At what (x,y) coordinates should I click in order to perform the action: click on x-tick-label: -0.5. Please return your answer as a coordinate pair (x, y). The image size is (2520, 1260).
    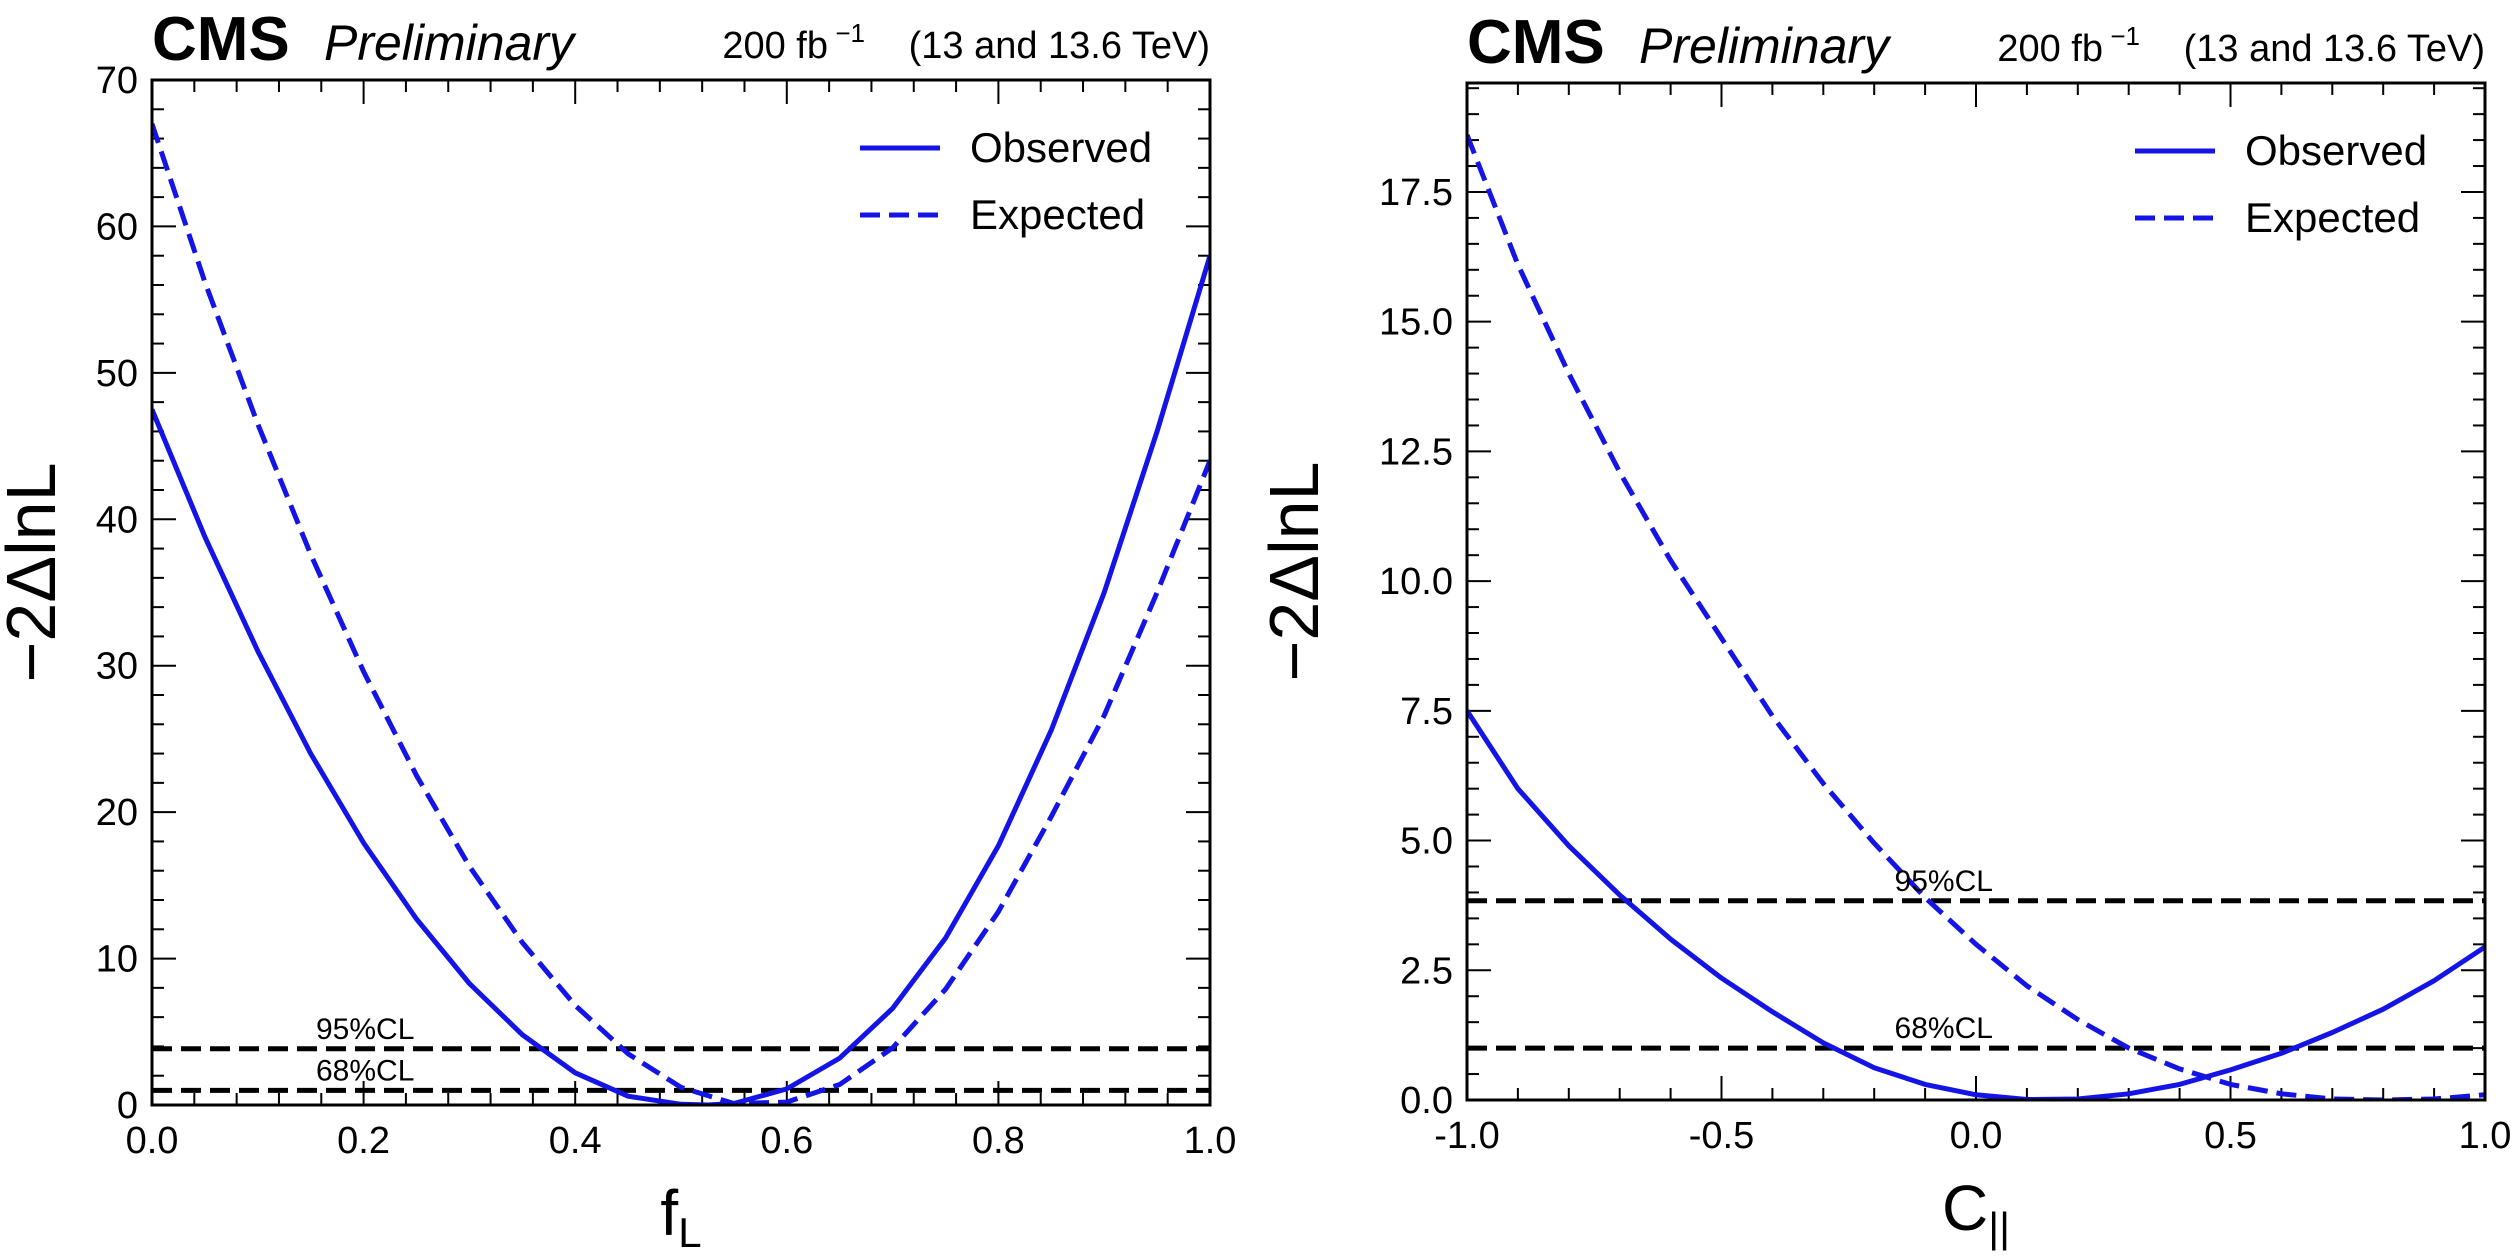
    Looking at the image, I should click on (1721, 1136).